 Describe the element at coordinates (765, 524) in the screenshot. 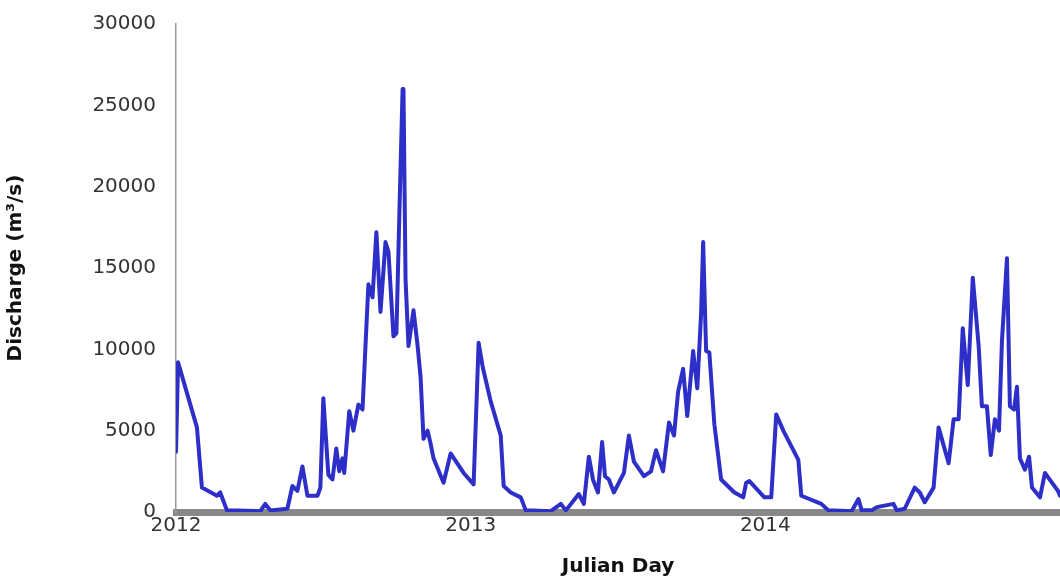

I see `x-tick-label: 2014` at that location.